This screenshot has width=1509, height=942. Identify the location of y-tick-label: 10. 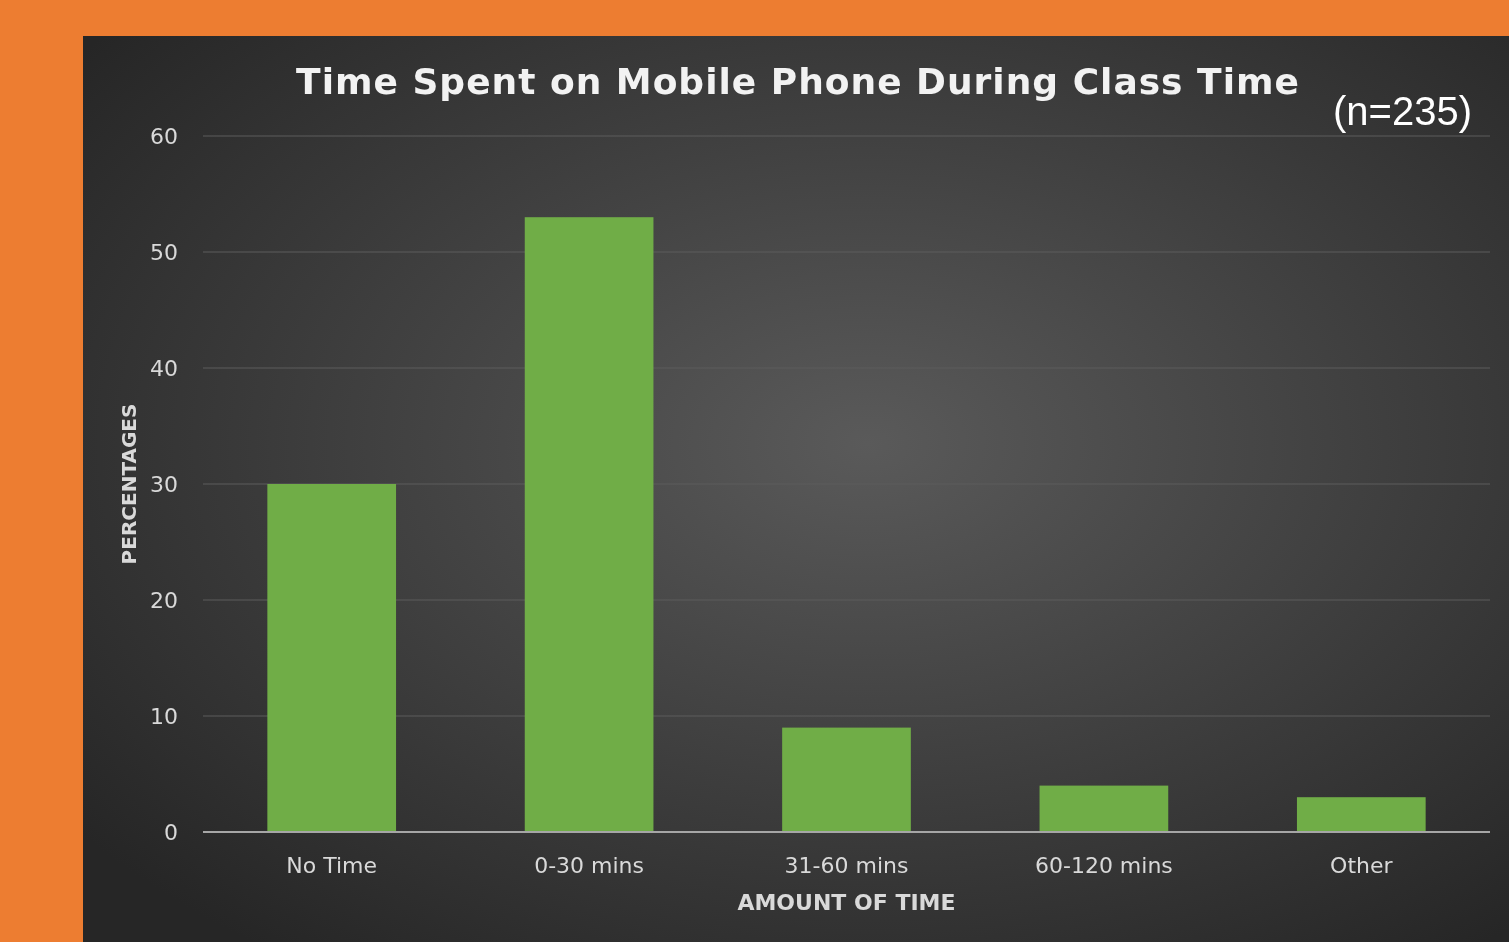
(164, 716).